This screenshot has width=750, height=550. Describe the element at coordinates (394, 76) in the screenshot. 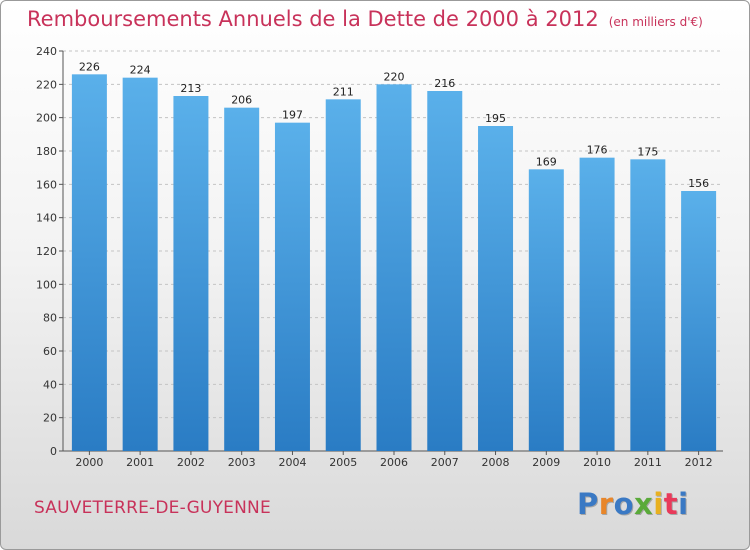

I see `bar-value-label: 220` at that location.